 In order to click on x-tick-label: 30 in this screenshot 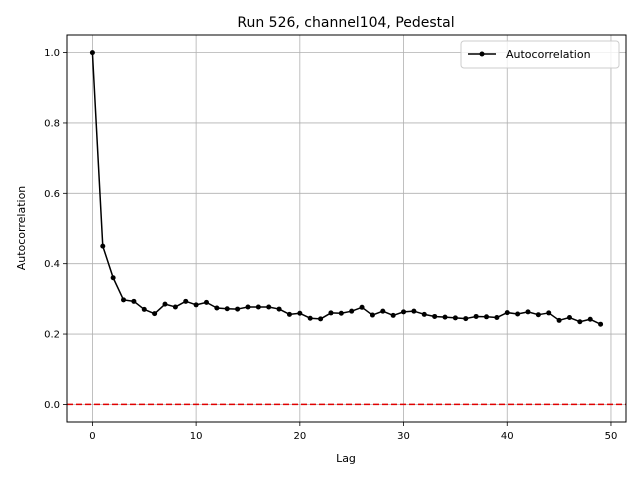, I will do `click(403, 436)`.